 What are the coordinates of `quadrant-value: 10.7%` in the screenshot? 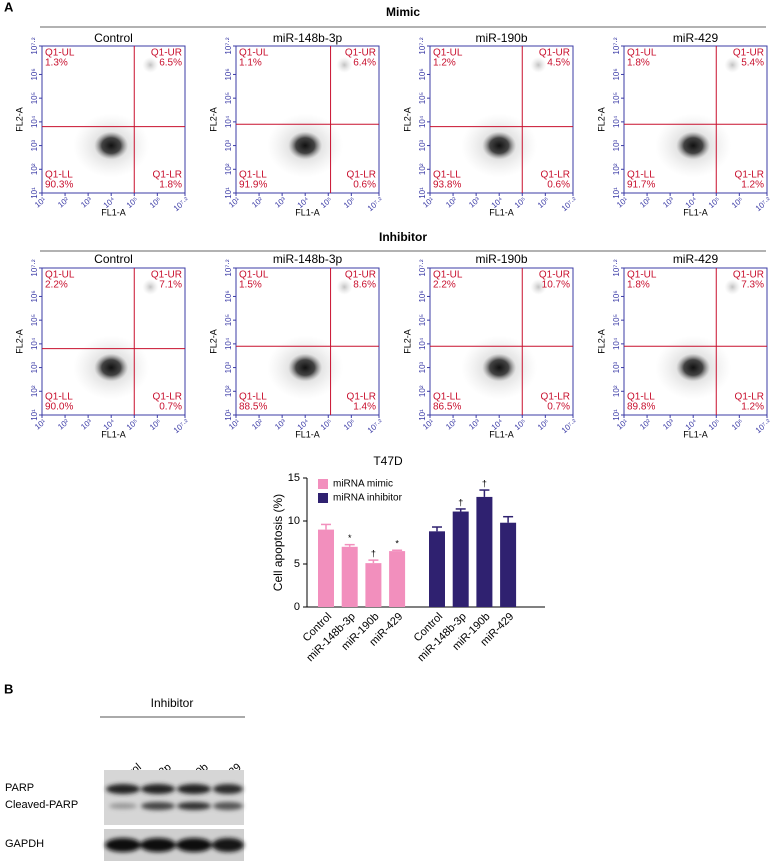 It's located at (556, 285).